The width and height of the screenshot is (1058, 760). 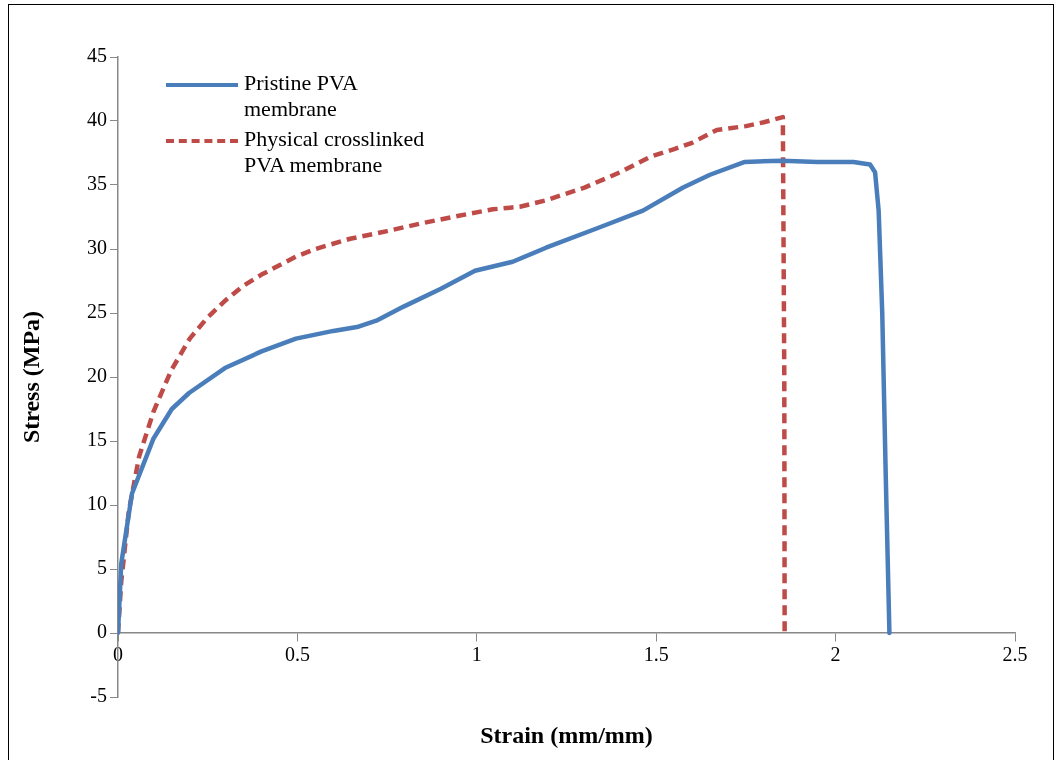 What do you see at coordinates (97, 503) in the screenshot?
I see `y-tick-label: 10` at bounding box center [97, 503].